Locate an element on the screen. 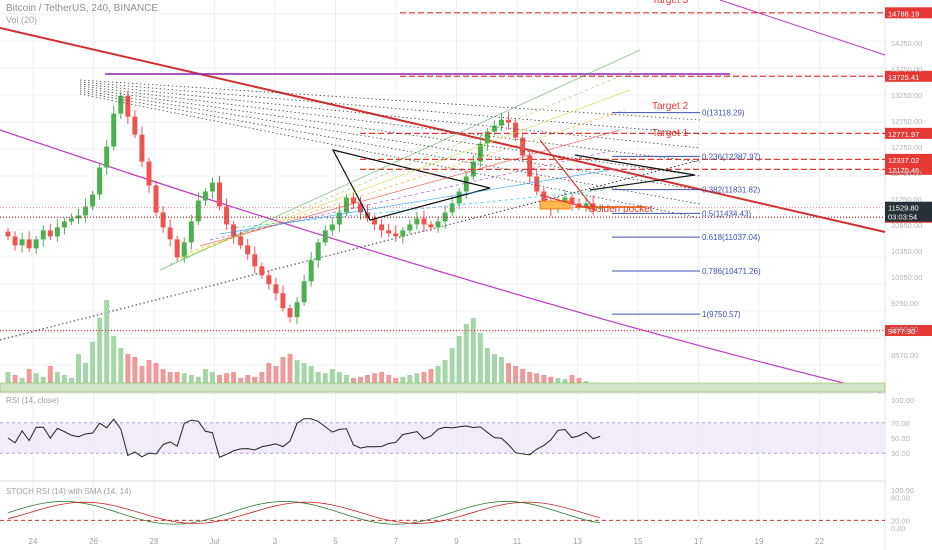  price-tag-label: 14786.19 is located at coordinates (903, 13).